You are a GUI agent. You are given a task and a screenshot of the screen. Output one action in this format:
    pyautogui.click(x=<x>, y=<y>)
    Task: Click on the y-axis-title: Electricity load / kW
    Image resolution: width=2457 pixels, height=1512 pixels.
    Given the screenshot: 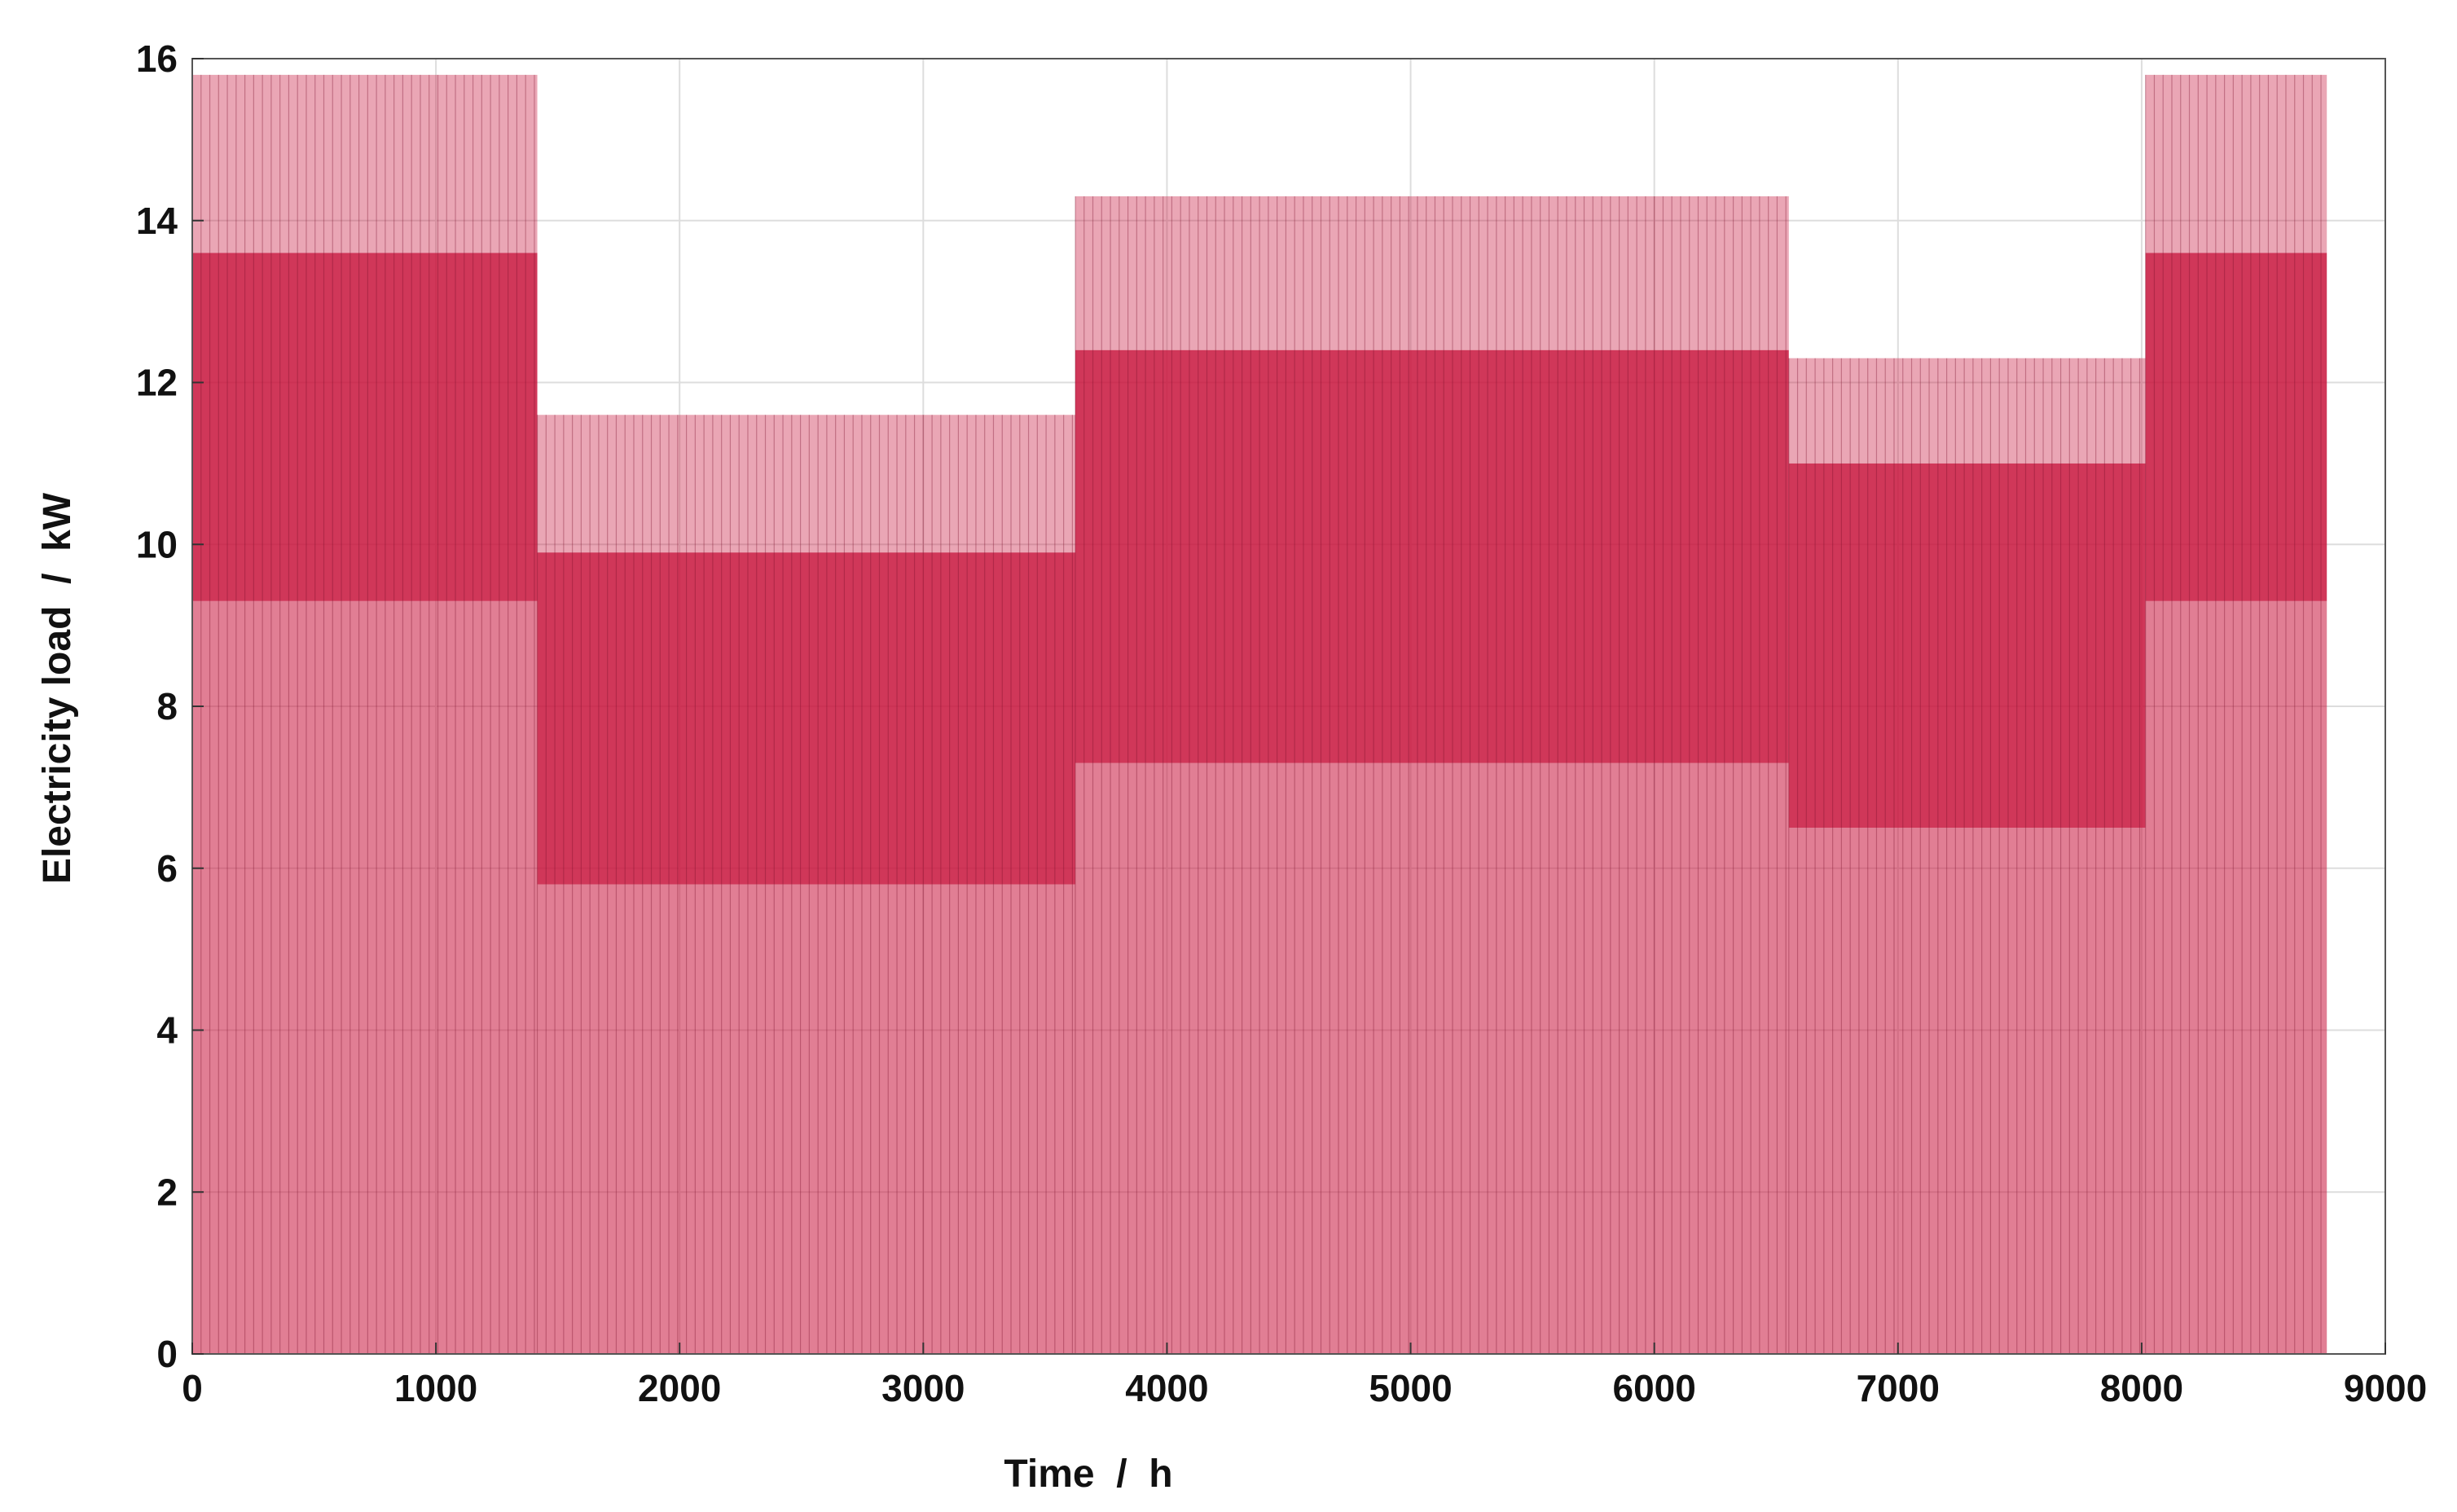 What is the action you would take?
    pyautogui.click(x=57, y=688)
    